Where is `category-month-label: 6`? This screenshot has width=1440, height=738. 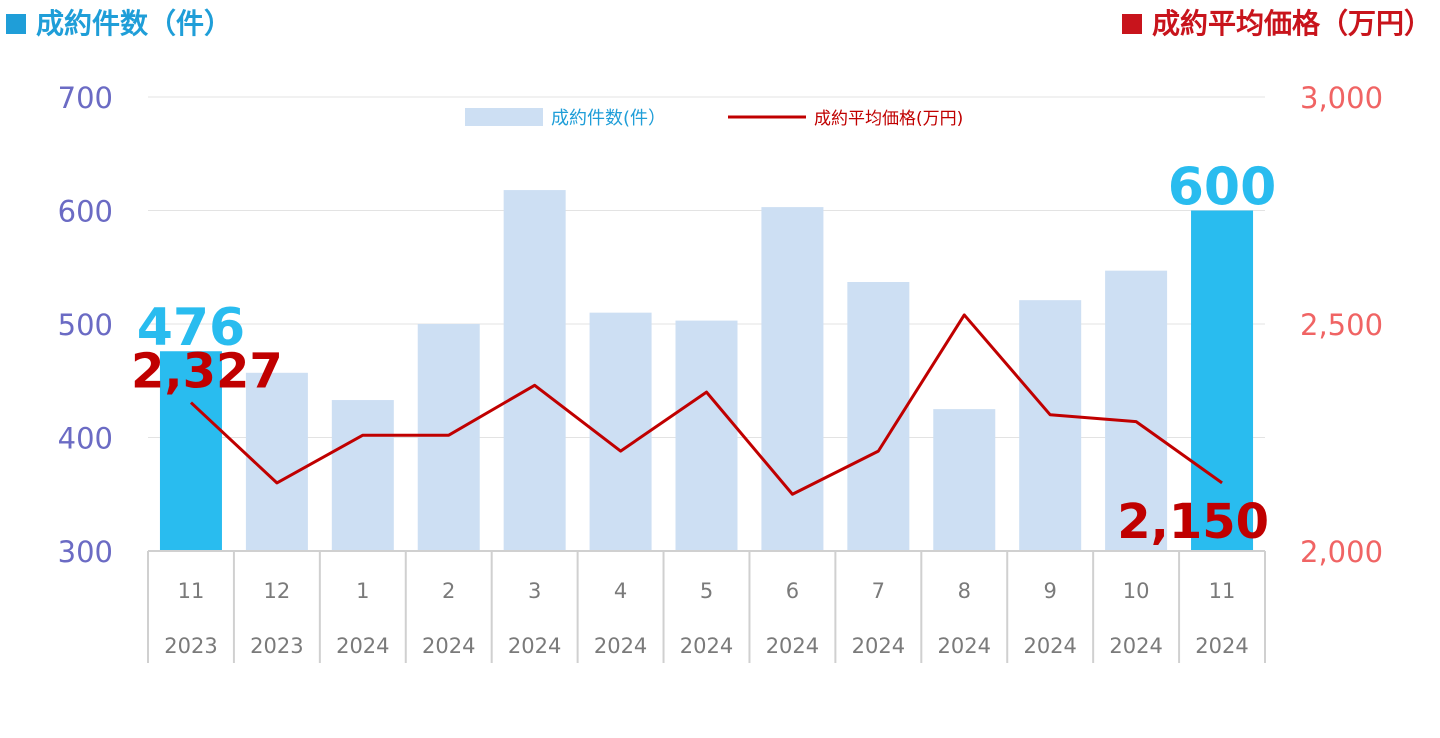
category-month-label: 6 is located at coordinates (792, 591).